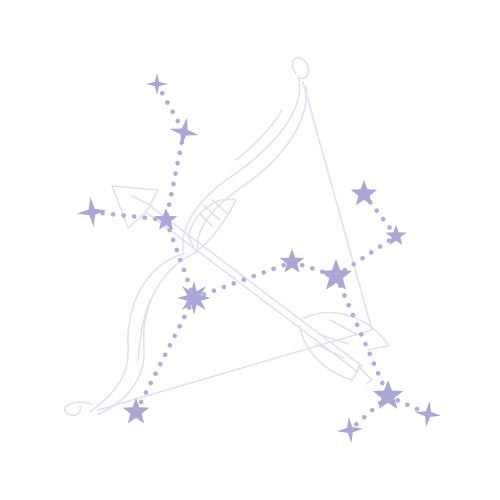 The height and width of the screenshot is (500, 500). Describe the element at coordinates (180, 259) in the screenshot. I see `line-left-cluster-to-center` at that location.